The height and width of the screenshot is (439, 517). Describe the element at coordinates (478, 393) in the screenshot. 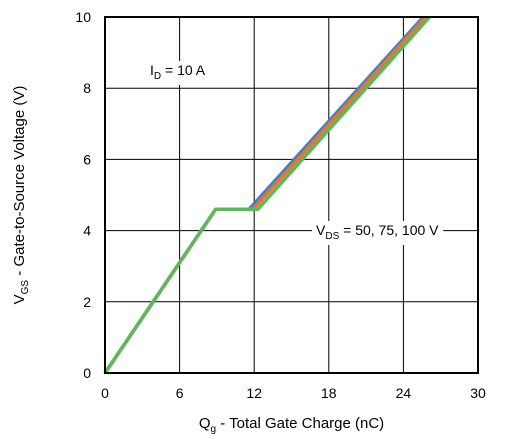

I see `x-tick-label: 30` at that location.